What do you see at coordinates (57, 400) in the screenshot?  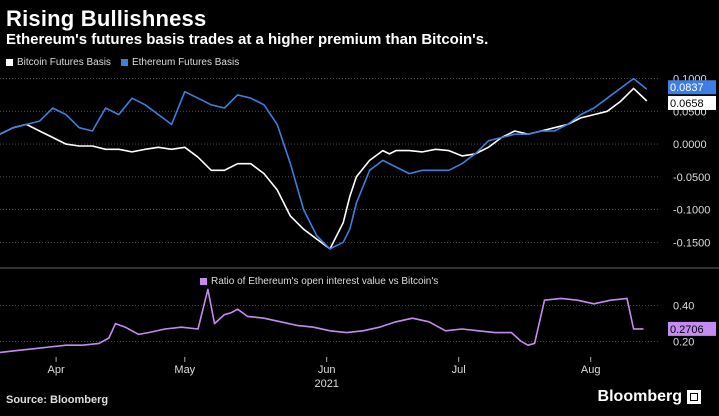 I see `source-note: Source: Bloomberg` at bounding box center [57, 400].